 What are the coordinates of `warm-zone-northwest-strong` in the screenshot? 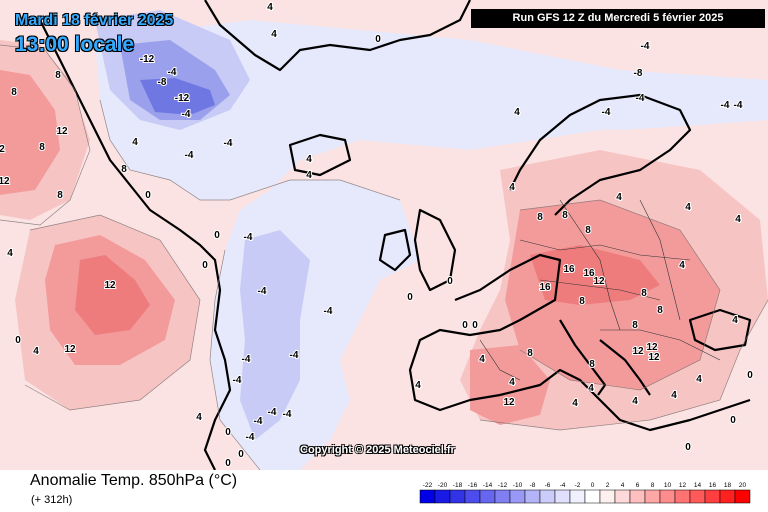 It's located at (30, 132).